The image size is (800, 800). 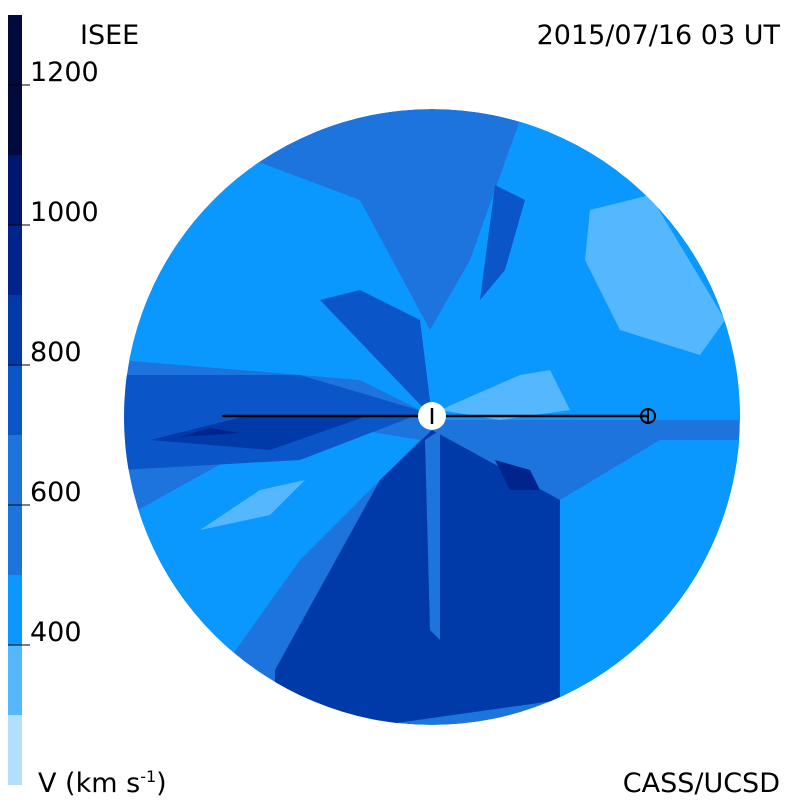 I want to click on label-superscript: -1, so click(x=148, y=776).